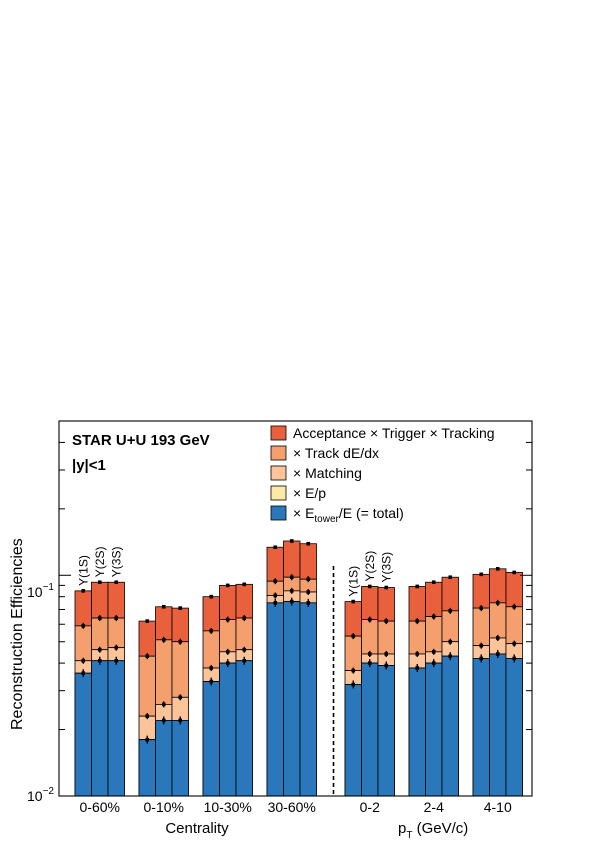  Describe the element at coordinates (40, 591) in the screenshot. I see `y-tick-label: 10⁻¹` at that location.